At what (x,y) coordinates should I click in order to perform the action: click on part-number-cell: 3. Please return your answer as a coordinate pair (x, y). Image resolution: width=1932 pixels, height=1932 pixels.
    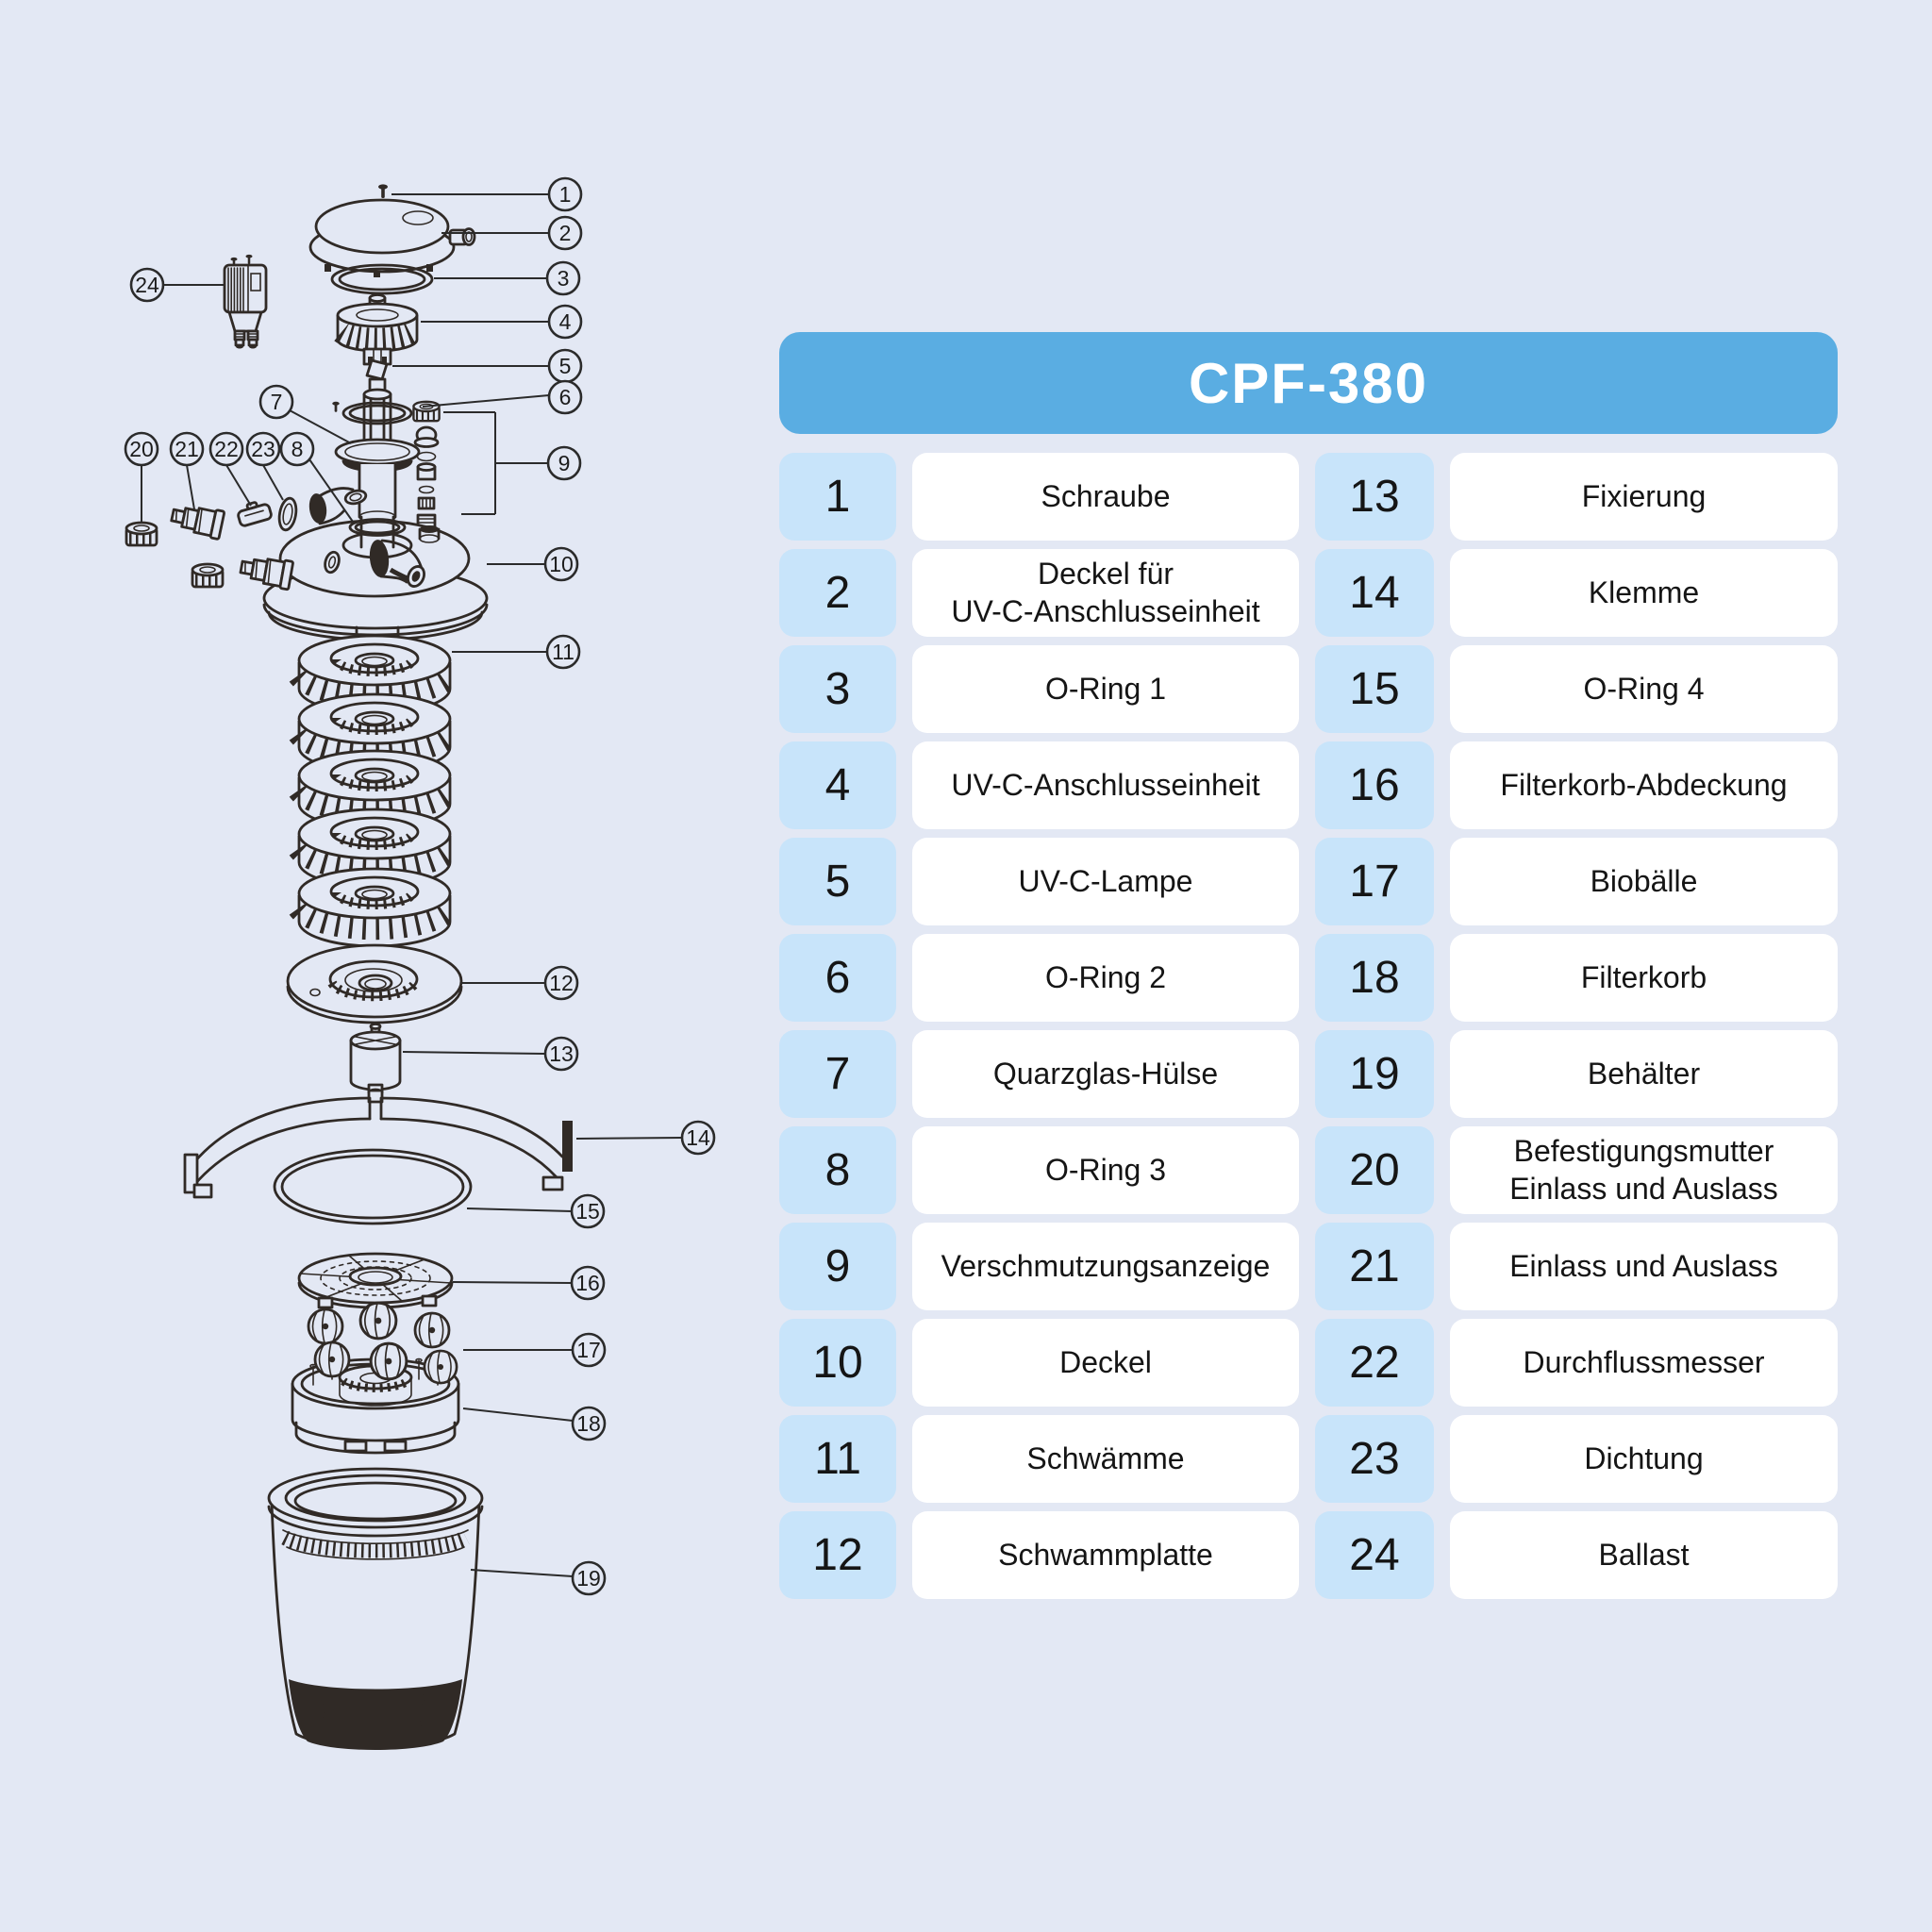
    Looking at the image, I should click on (838, 689).